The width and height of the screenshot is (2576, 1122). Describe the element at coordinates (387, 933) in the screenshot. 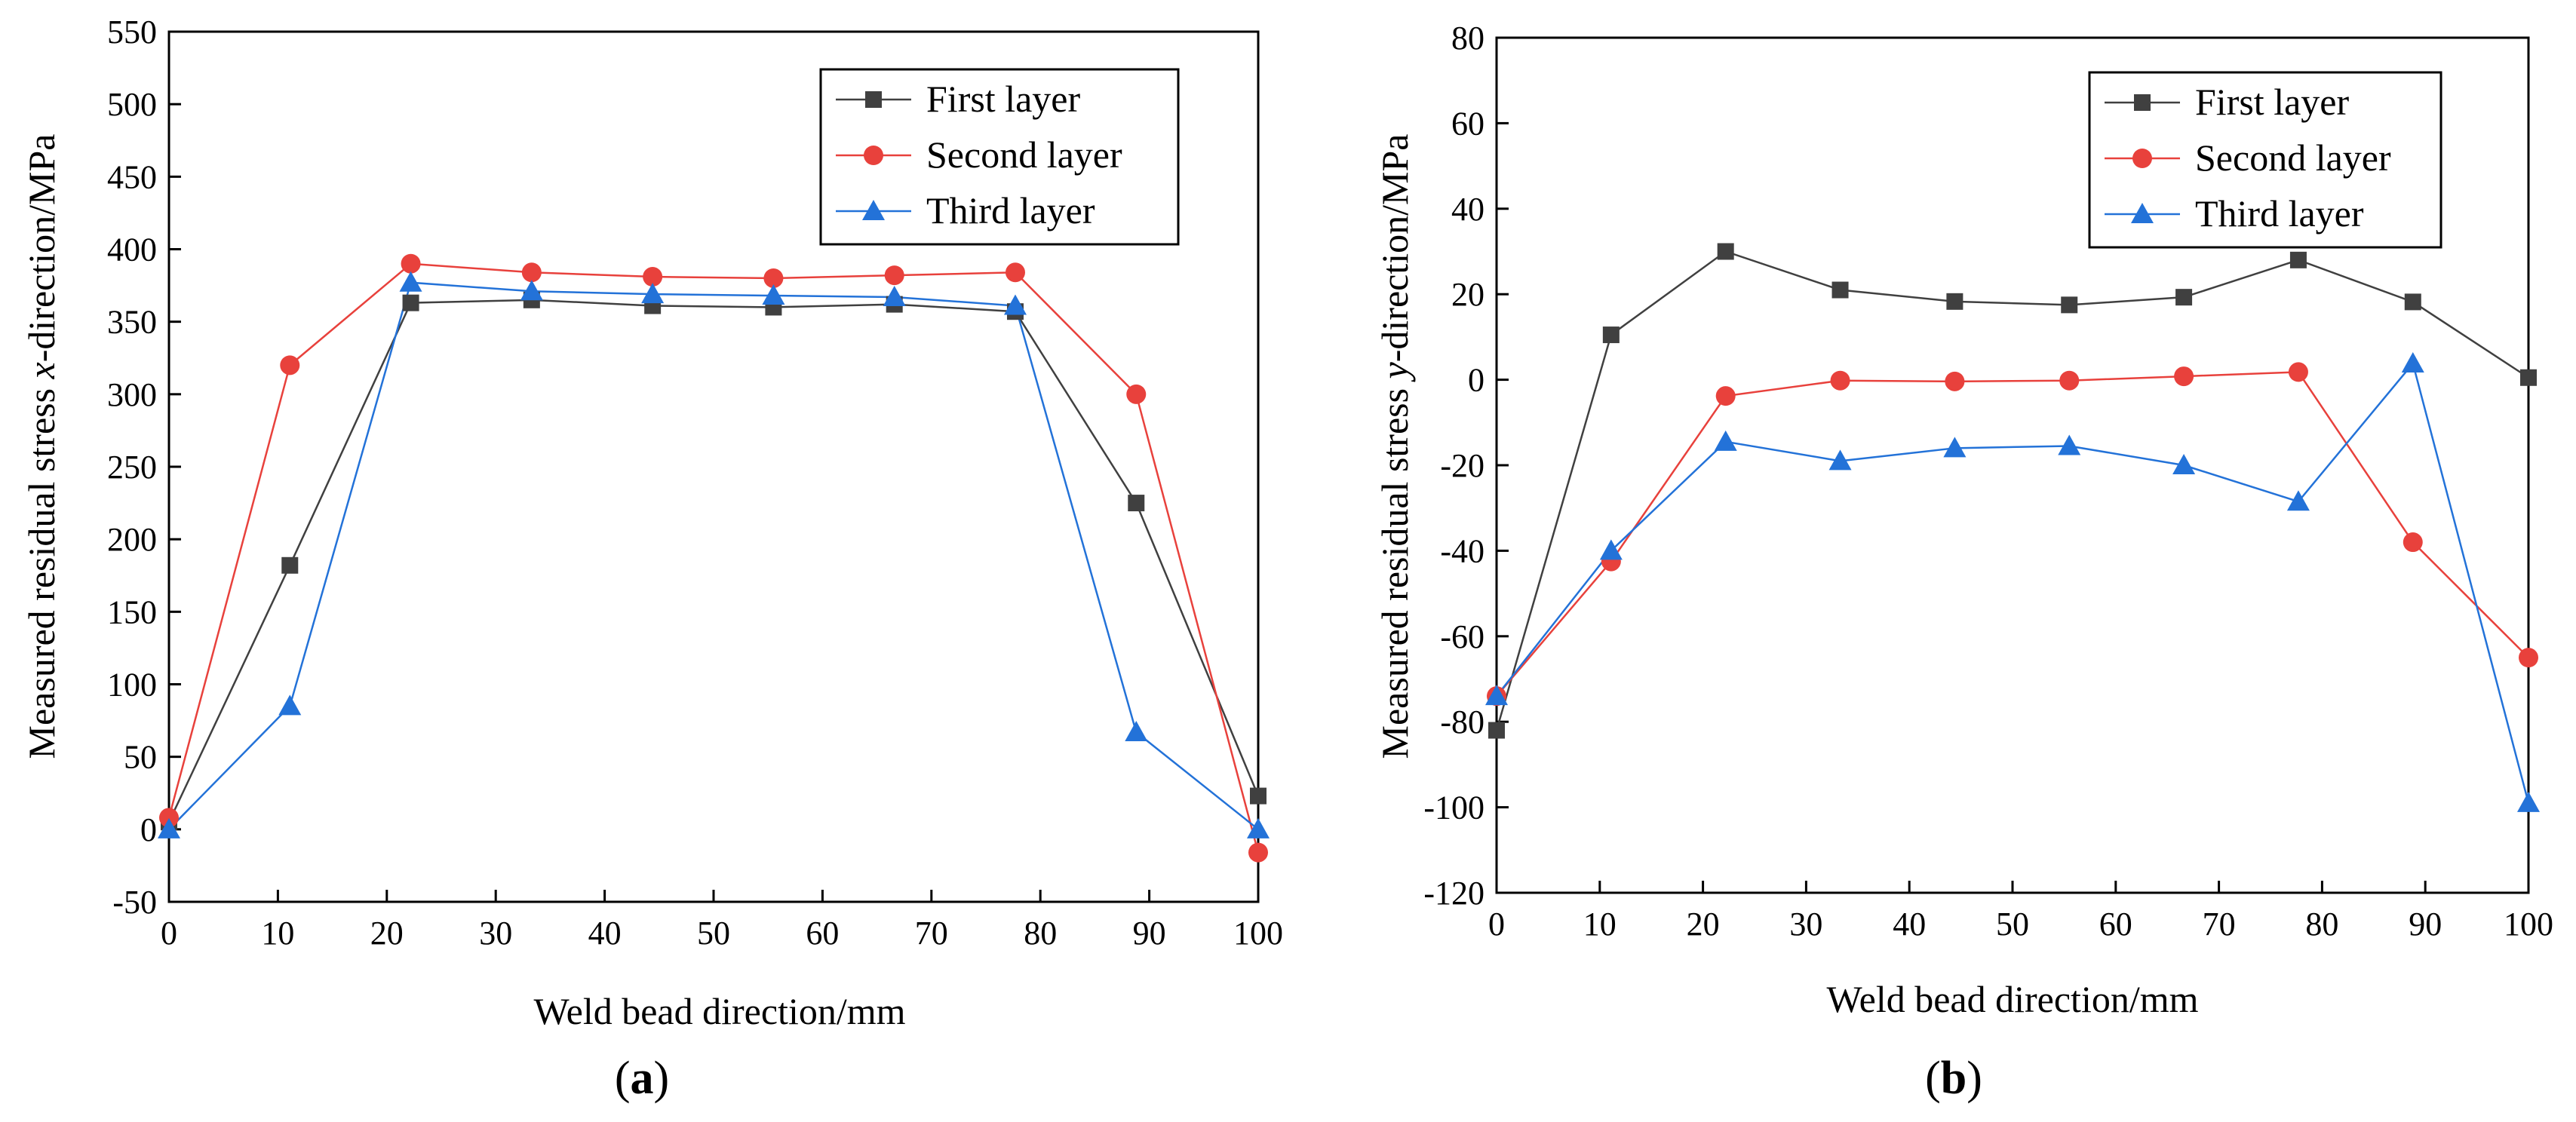

I see `x-tick-label-a: 20` at that location.